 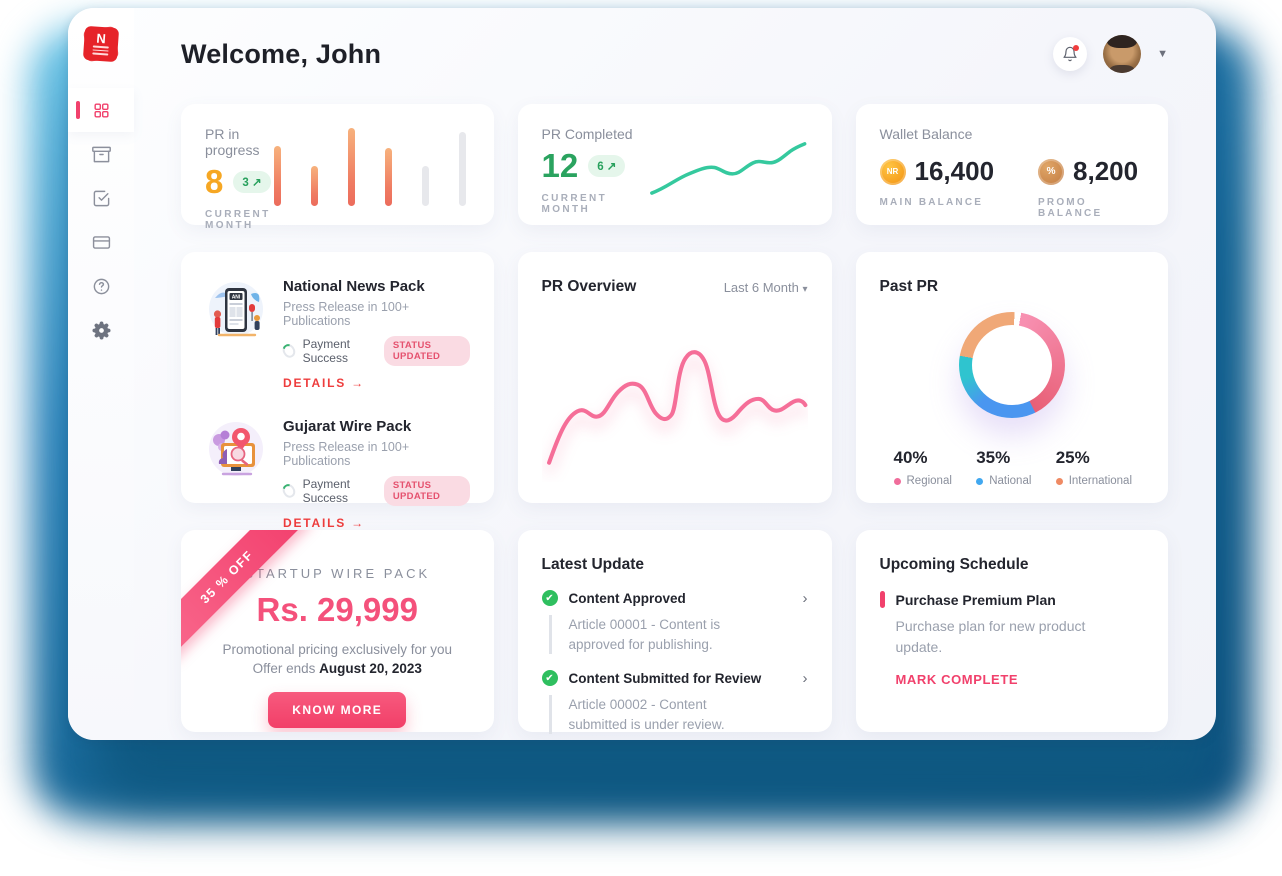 I want to click on pack-title: Gujarat Wire Pack, so click(x=347, y=426).